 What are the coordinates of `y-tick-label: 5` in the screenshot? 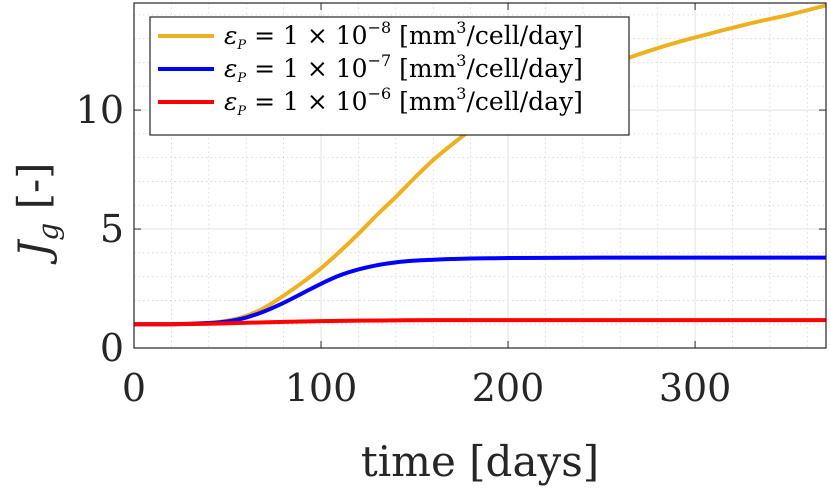 It's located at (112, 229).